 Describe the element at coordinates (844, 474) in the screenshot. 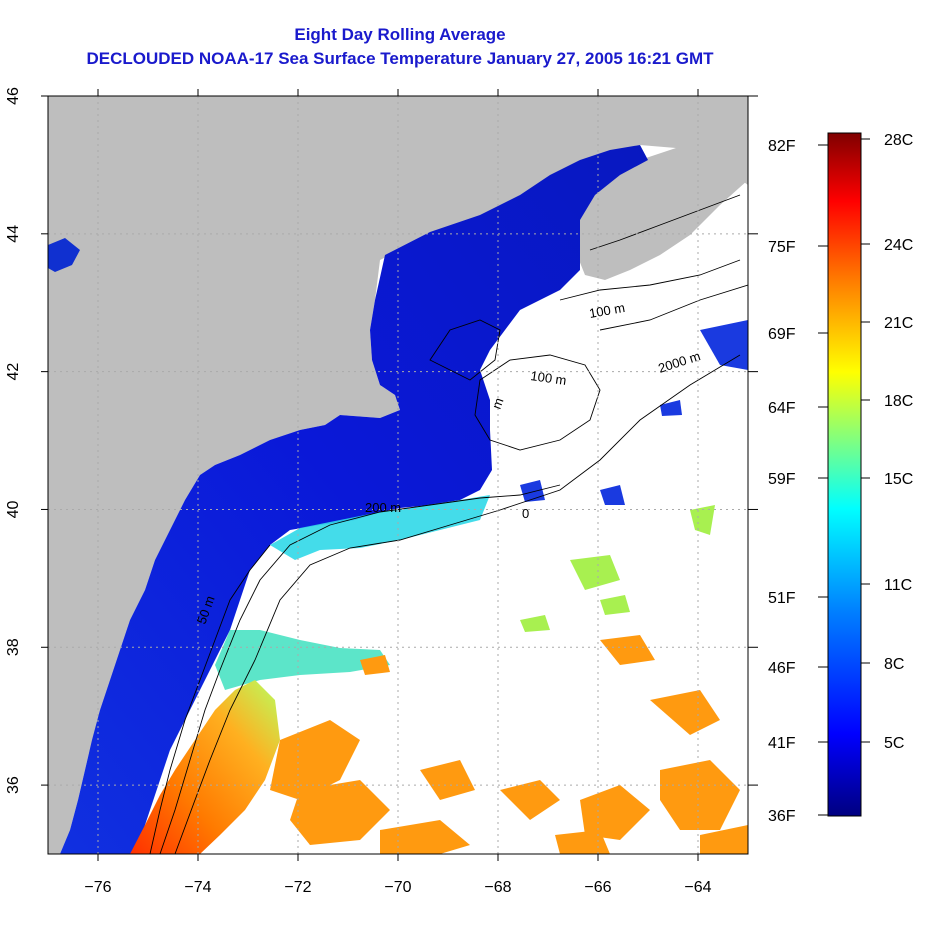

I see `colorbar` at that location.